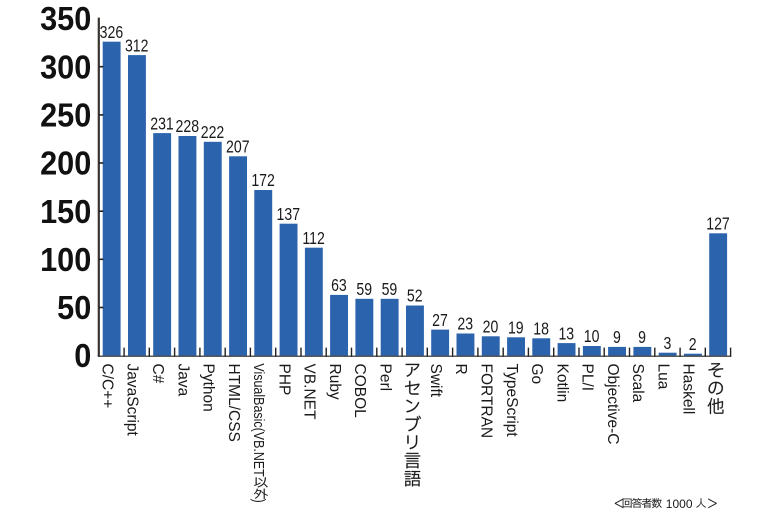  Describe the element at coordinates (65, 163) in the screenshot. I see `svg-text: 200` at that location.